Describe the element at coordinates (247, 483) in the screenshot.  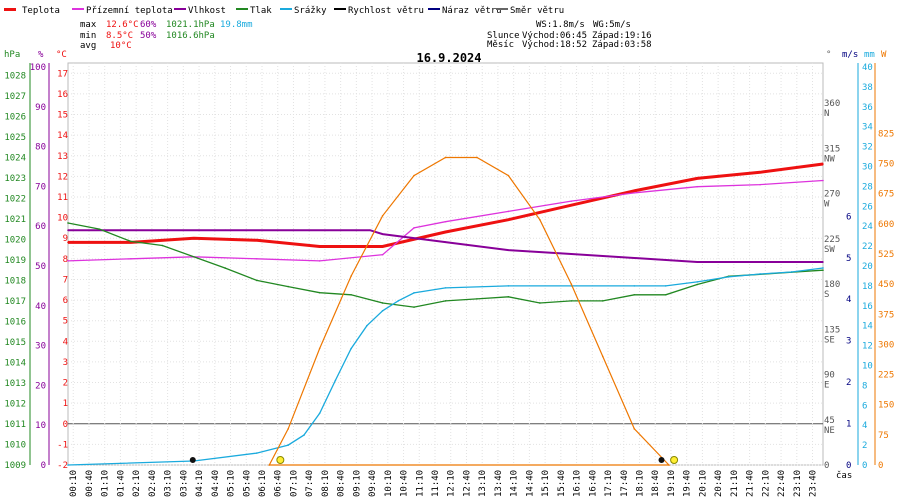
I see `x-tick-label: 05:40` at that location.